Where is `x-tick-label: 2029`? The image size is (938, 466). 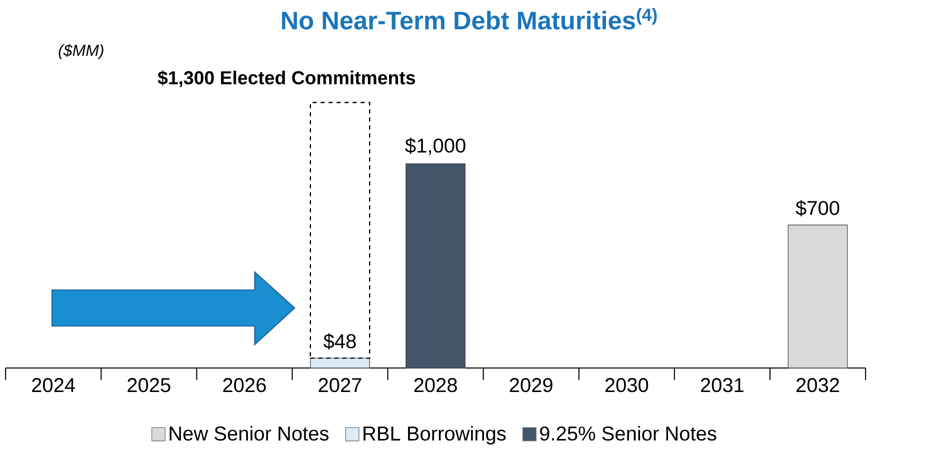
x-tick-label: 2029 is located at coordinates (531, 385).